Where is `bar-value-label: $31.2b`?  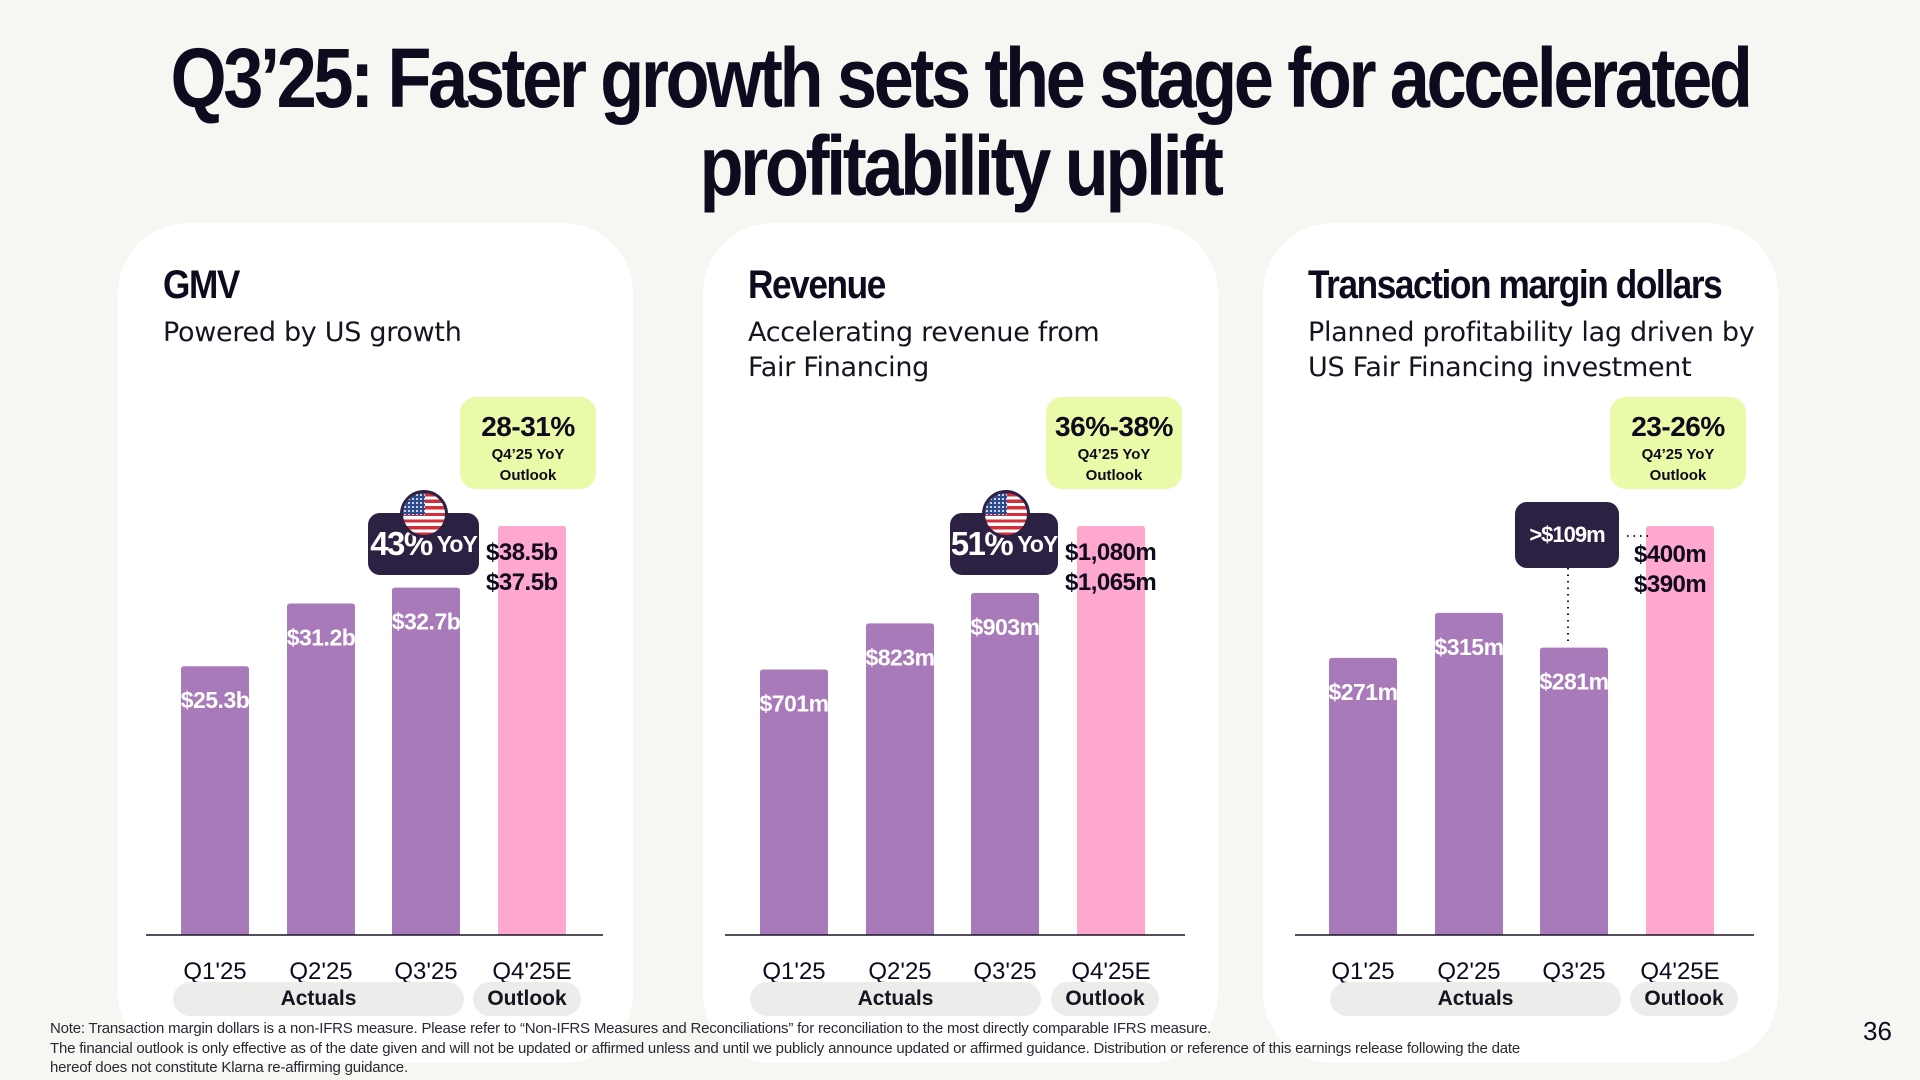
bar-value-label: $31.2b is located at coordinates (321, 638).